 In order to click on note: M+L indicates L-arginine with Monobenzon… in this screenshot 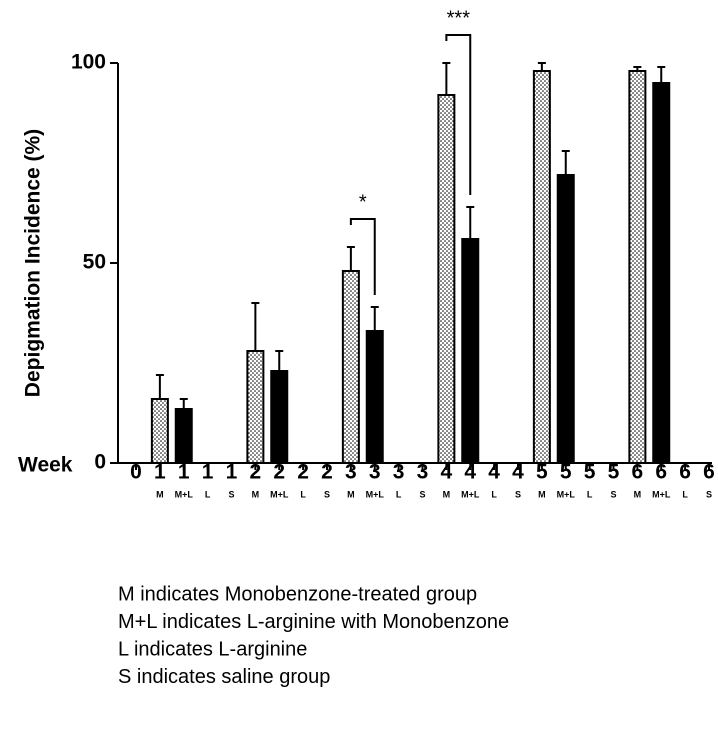, I will do `click(313, 622)`.